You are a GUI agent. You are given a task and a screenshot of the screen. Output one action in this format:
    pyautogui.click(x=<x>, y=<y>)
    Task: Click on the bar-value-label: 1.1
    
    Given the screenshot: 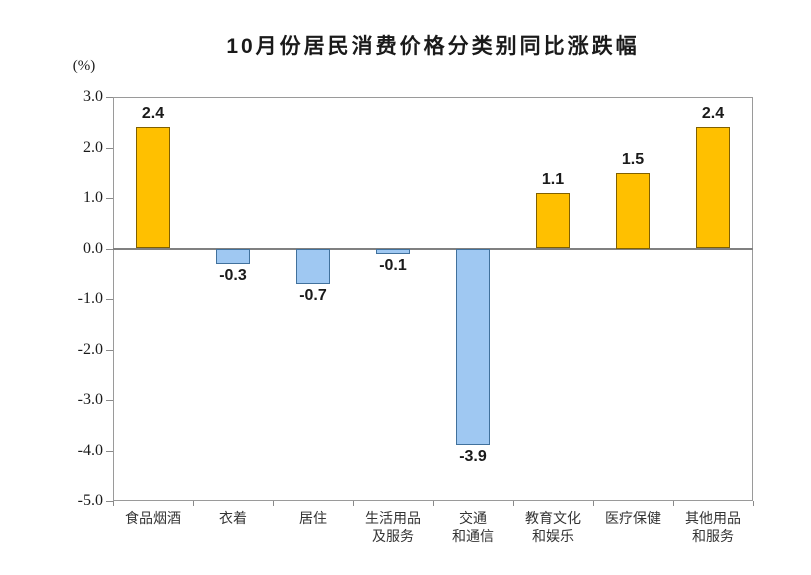 What is the action you would take?
    pyautogui.click(x=553, y=179)
    